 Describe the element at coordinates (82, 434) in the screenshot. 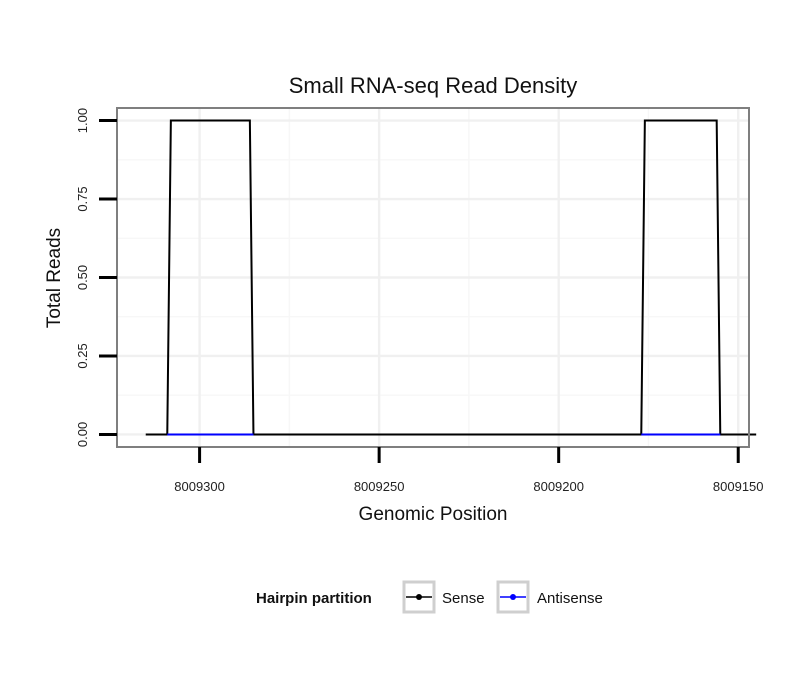

I see `y-tick-label: 0.00` at that location.